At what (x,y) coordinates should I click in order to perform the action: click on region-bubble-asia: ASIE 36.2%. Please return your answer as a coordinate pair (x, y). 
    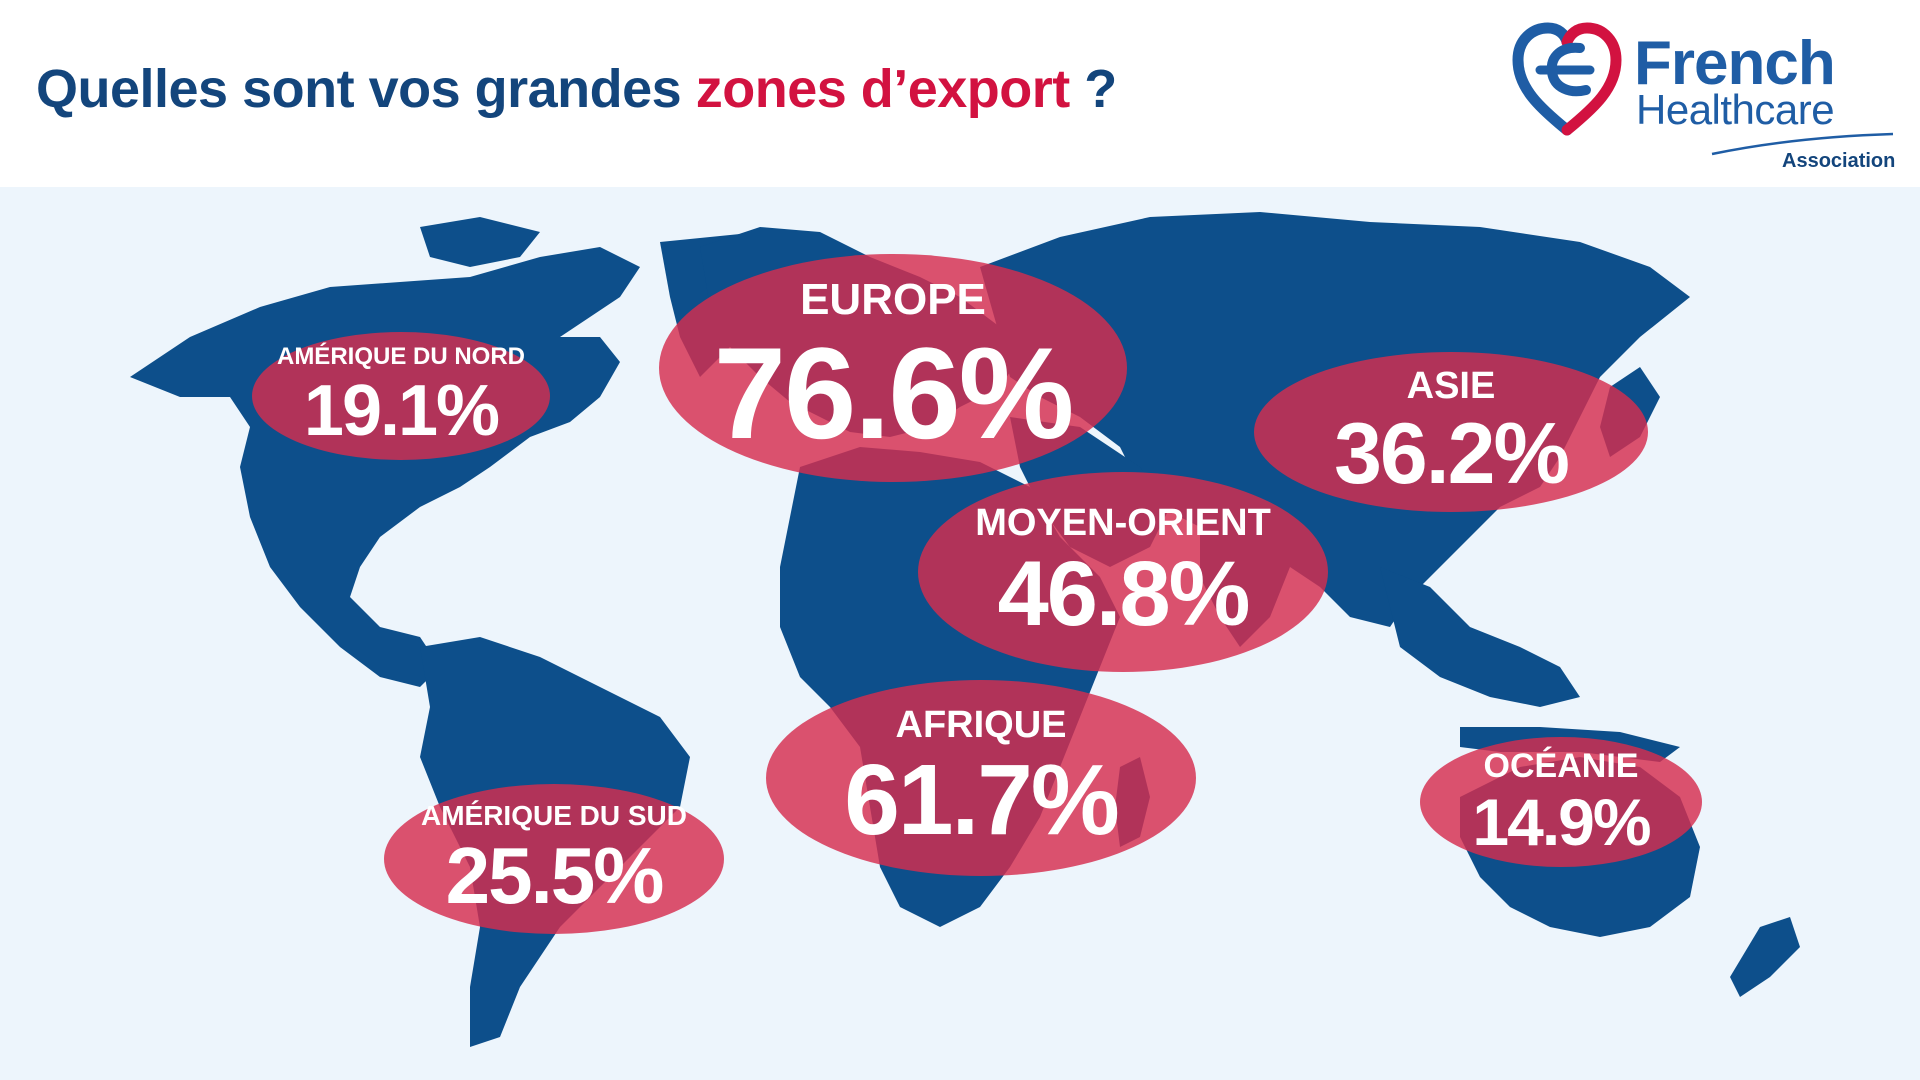
    Looking at the image, I should click on (1451, 432).